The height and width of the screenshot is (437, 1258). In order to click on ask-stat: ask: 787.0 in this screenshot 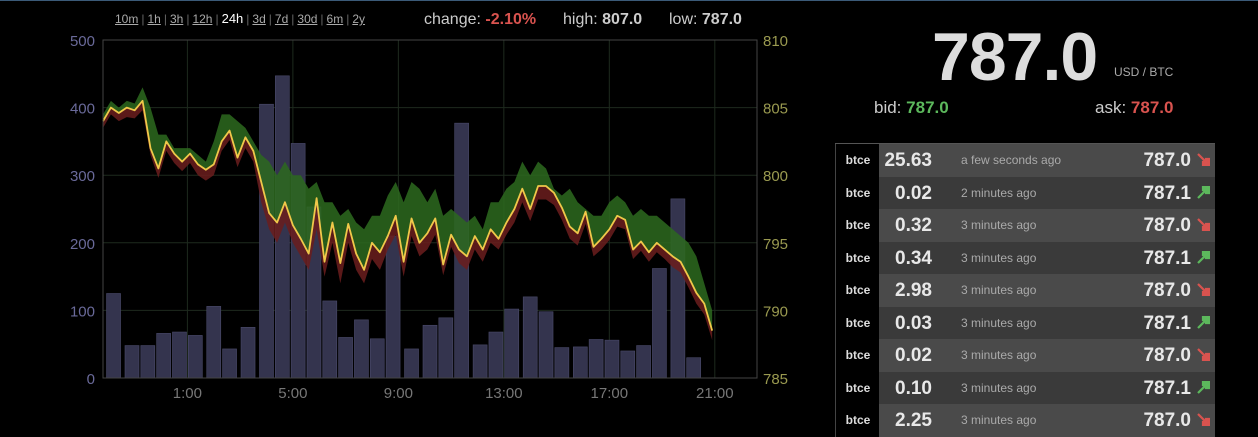, I will do `click(1134, 108)`.